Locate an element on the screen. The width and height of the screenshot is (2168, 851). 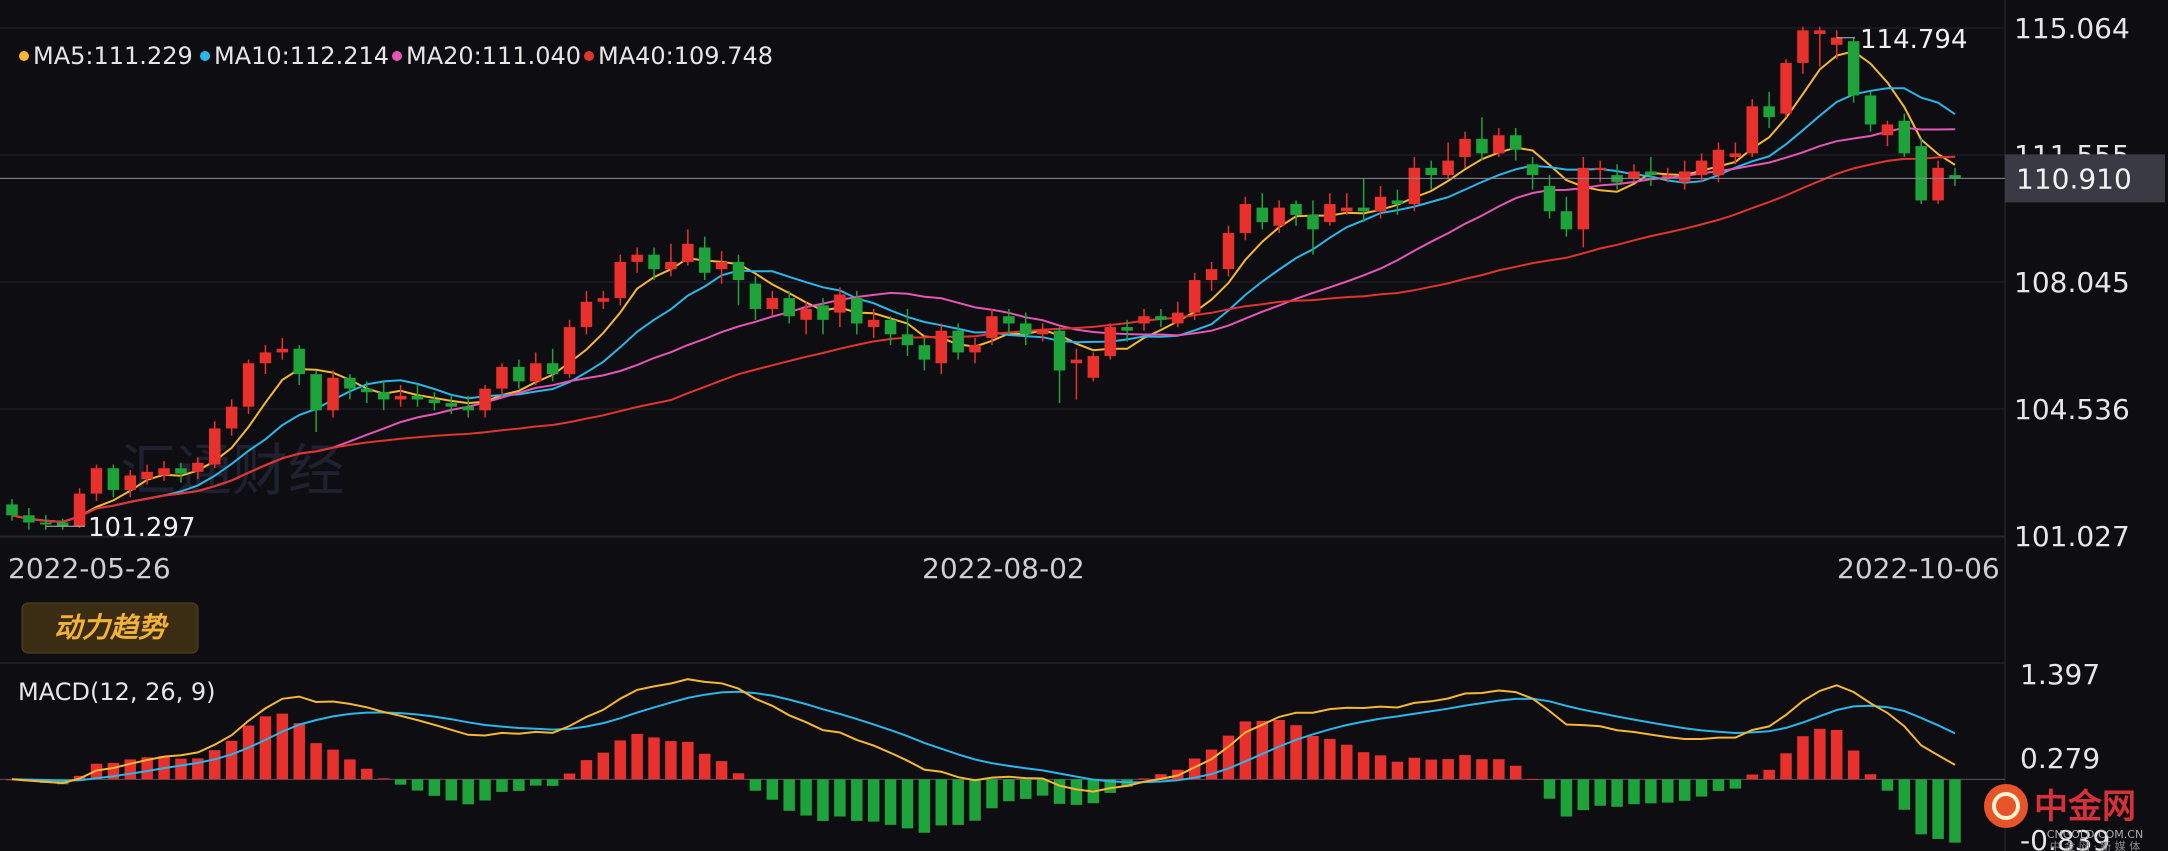
indicator-badge-label: 动力趋势 is located at coordinates (111, 627).